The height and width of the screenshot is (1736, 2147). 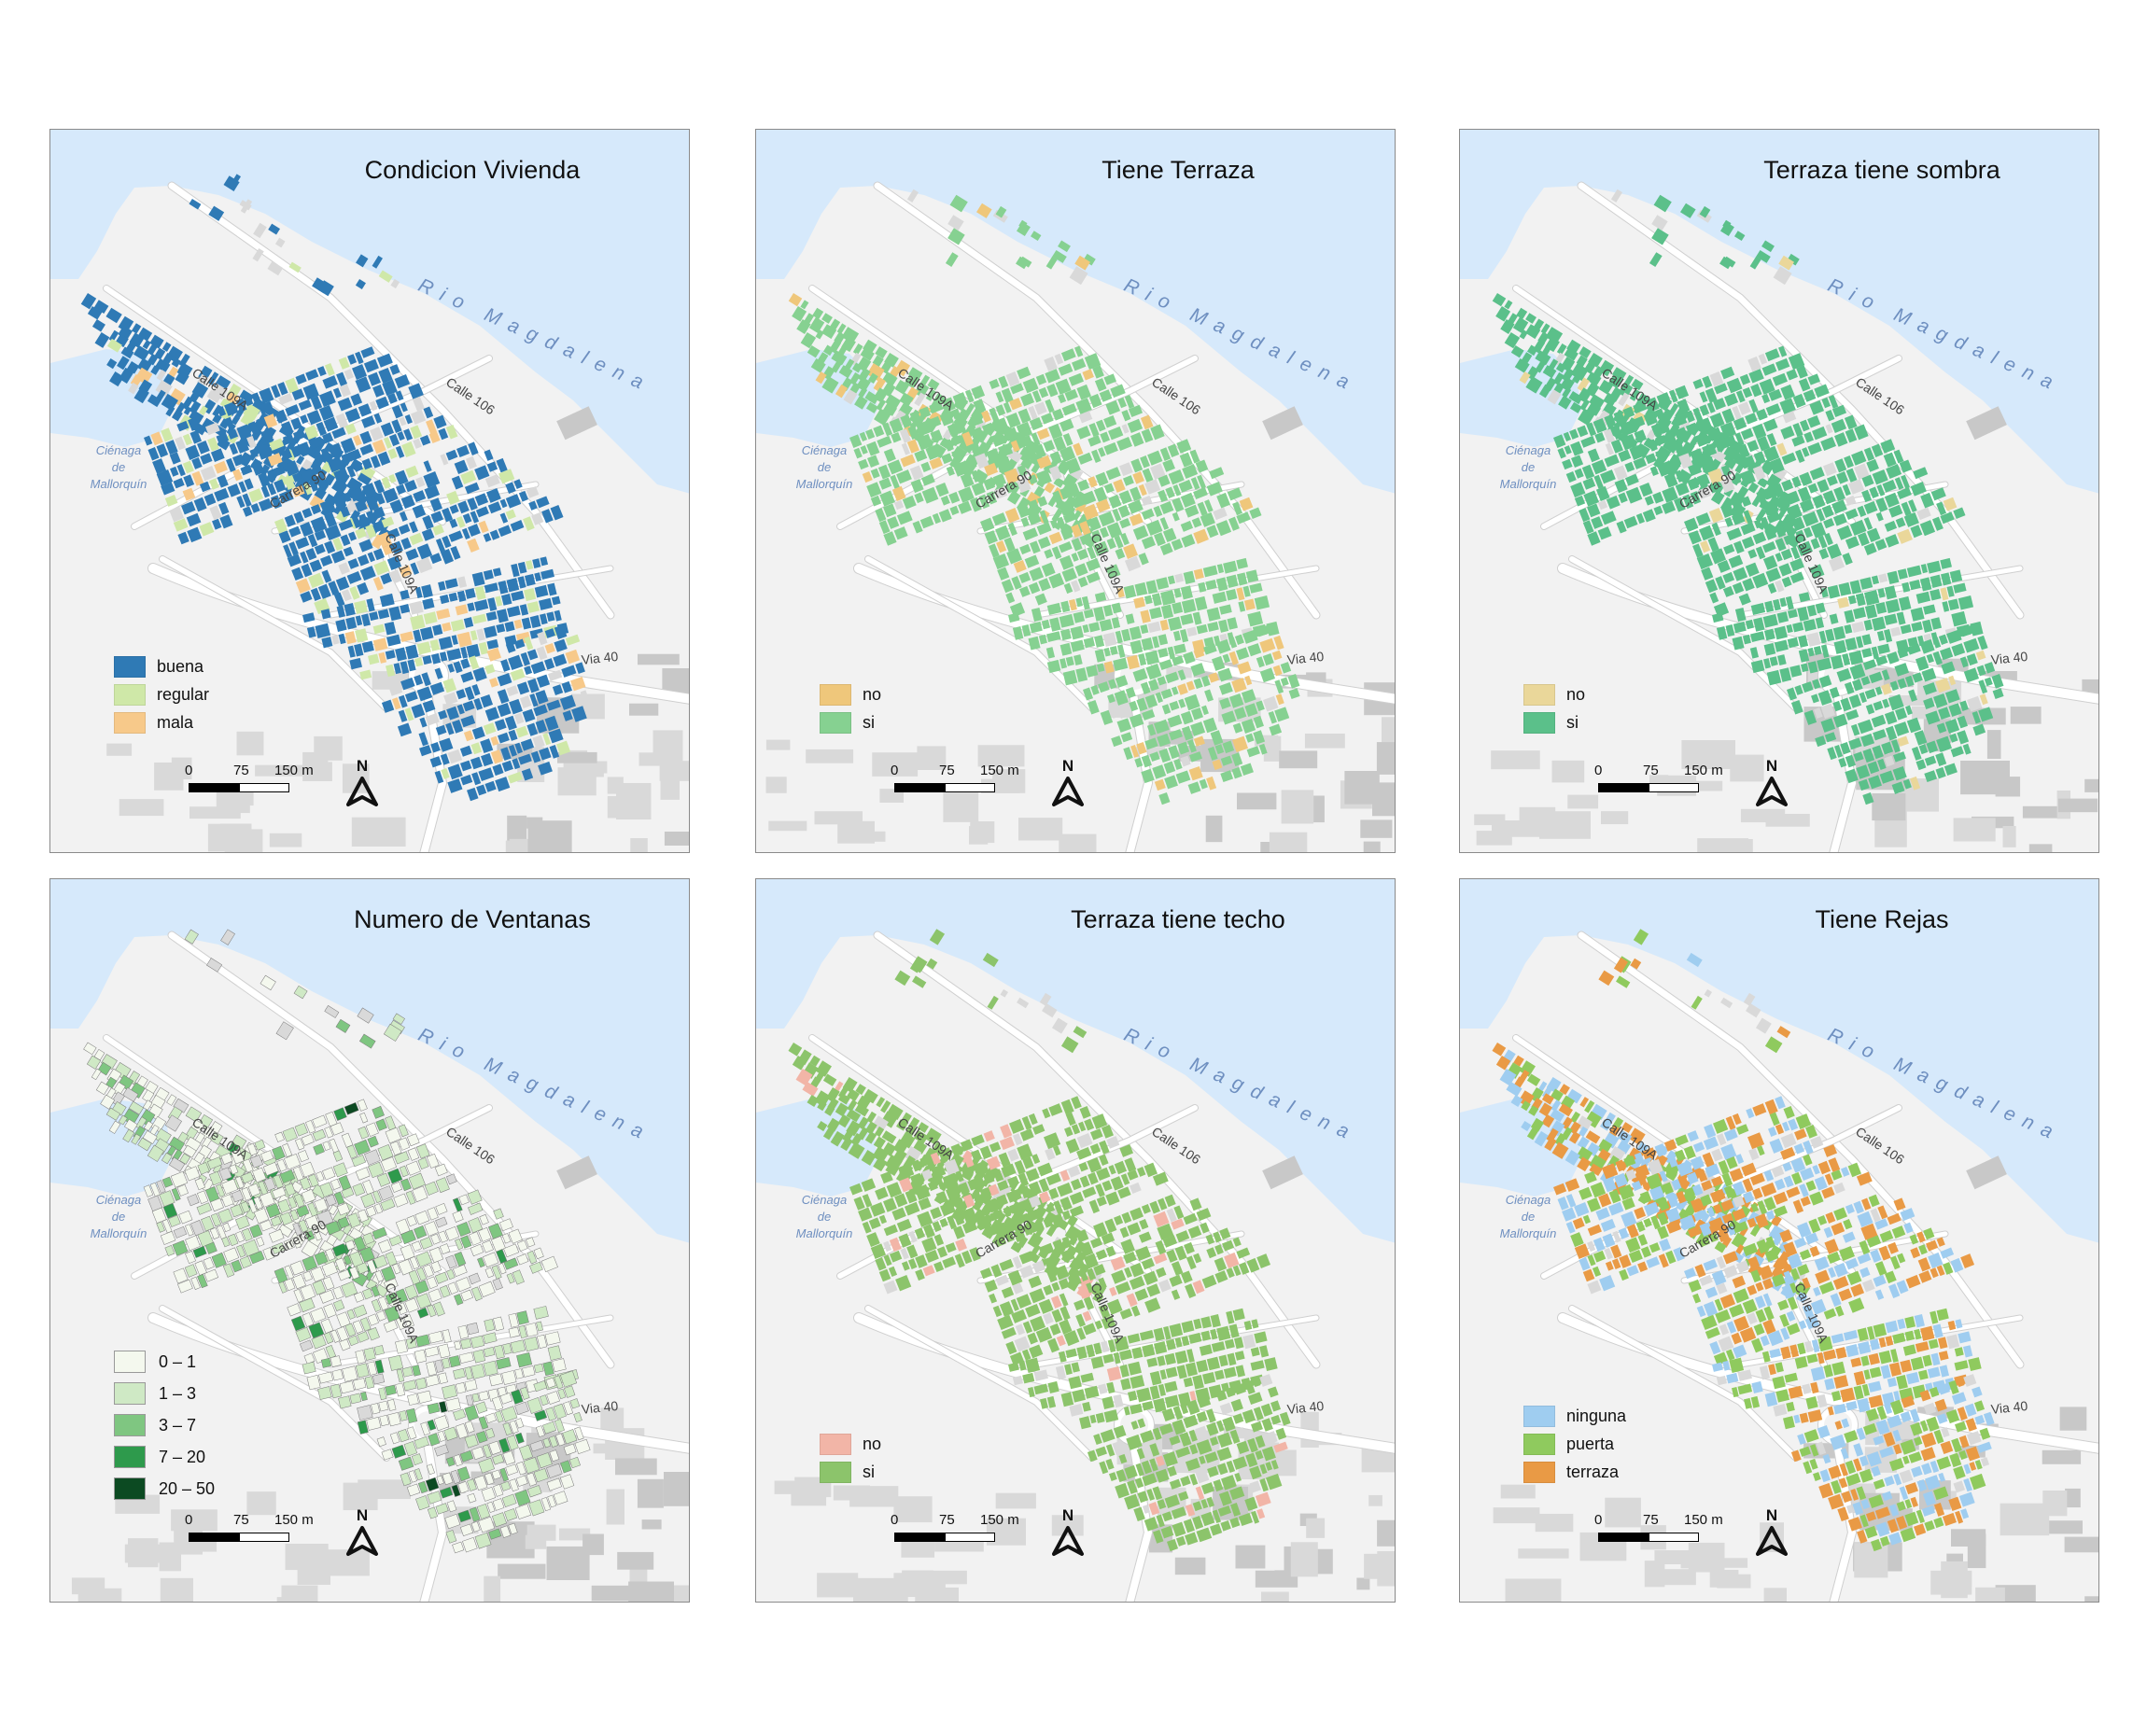 I want to click on north-arrow-icon: N, so click(x=362, y=1531).